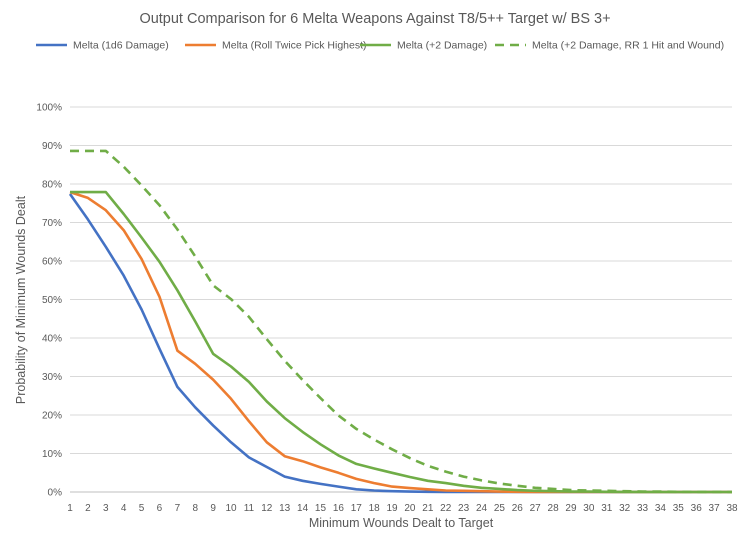  What do you see at coordinates (428, 508) in the screenshot?
I see `x-tick-label: 21` at bounding box center [428, 508].